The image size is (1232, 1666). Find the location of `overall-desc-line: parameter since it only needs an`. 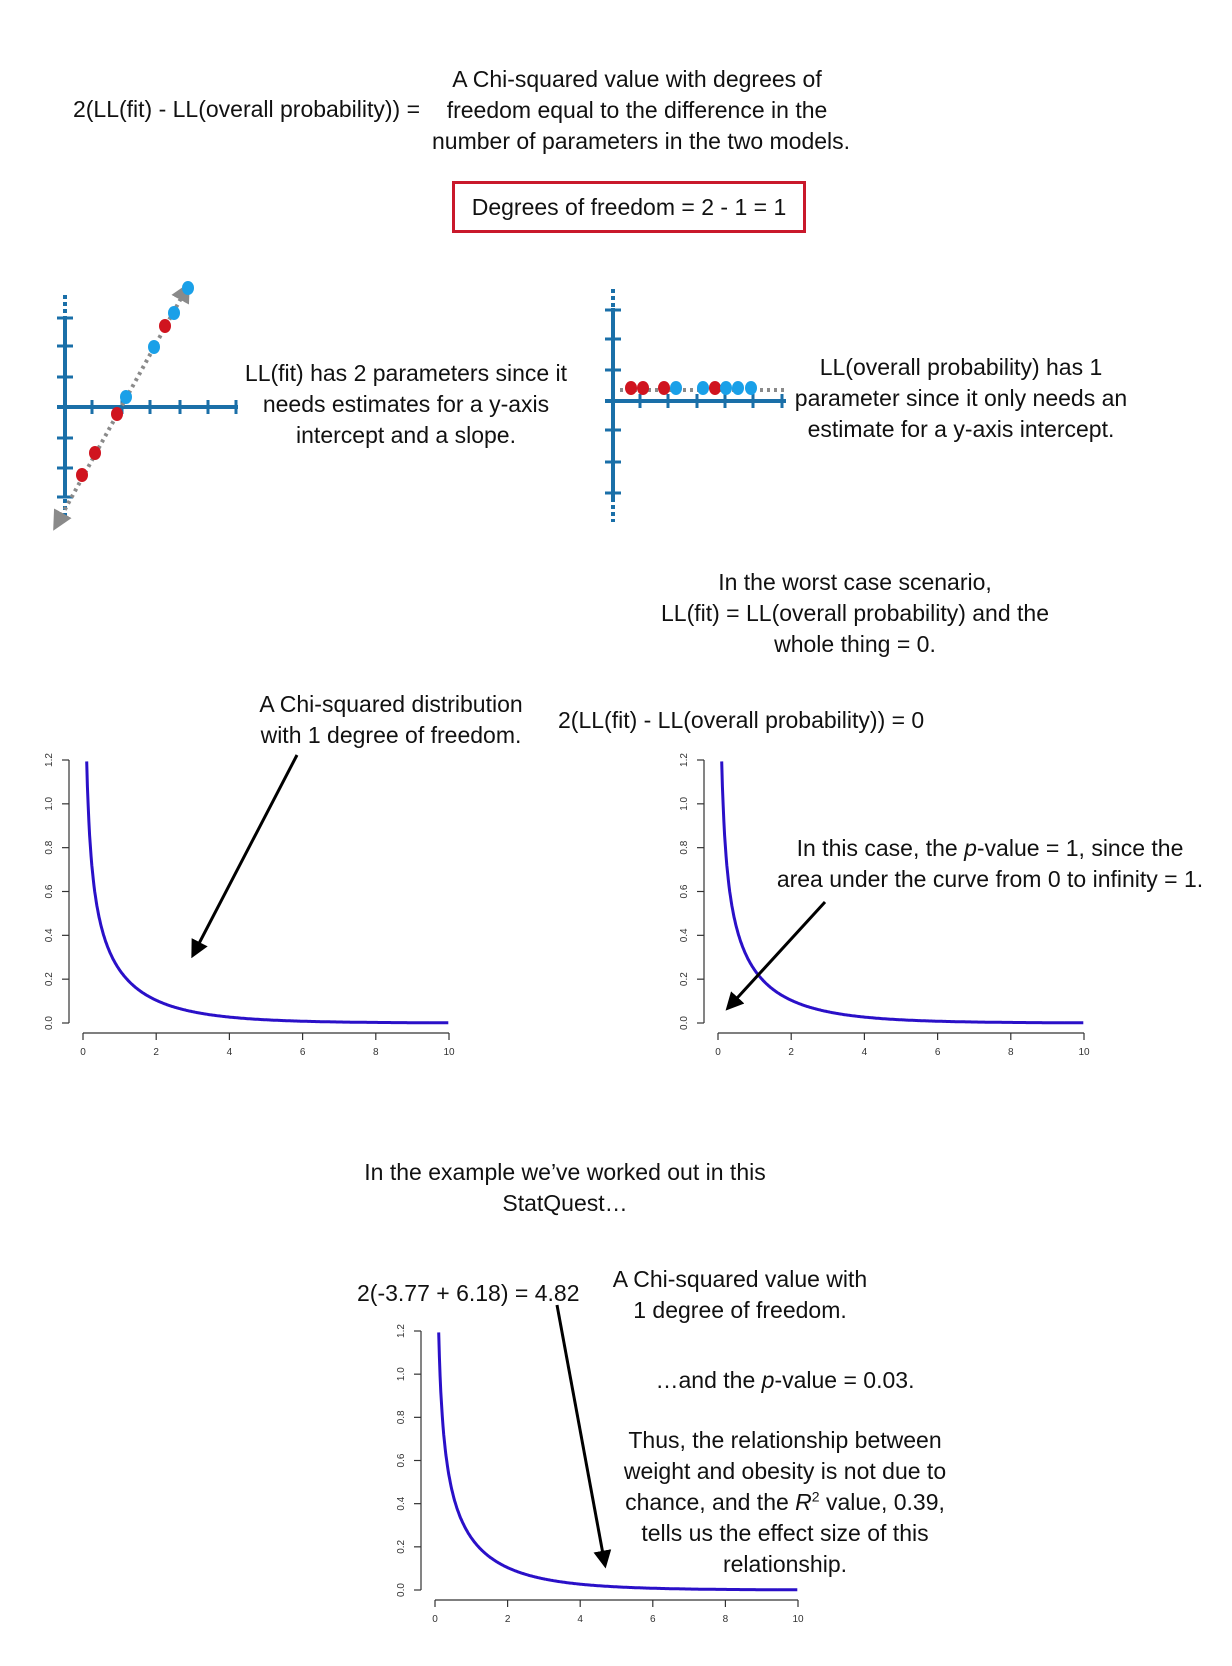

overall-desc-line: parameter since it only needs an is located at coordinates (961, 398).